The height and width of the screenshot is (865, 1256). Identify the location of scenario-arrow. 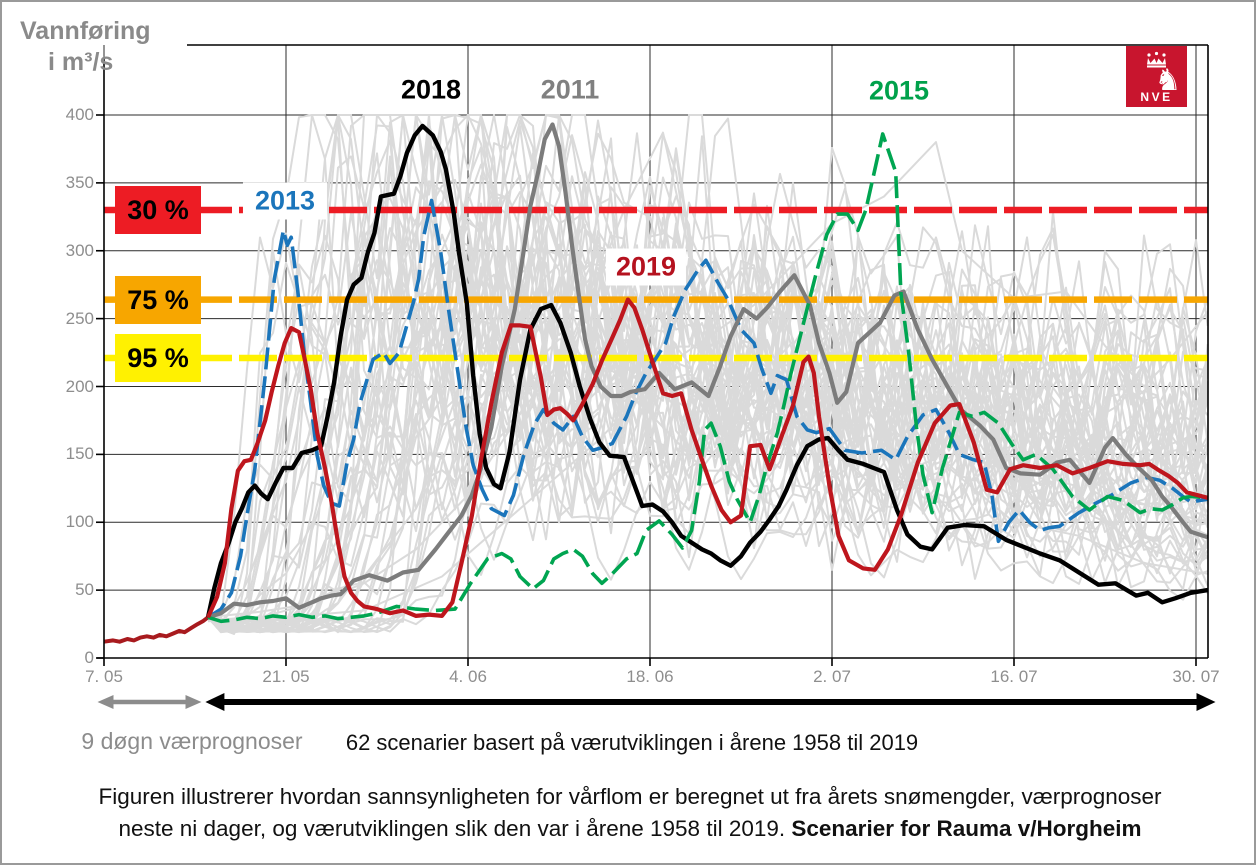
(710, 702).